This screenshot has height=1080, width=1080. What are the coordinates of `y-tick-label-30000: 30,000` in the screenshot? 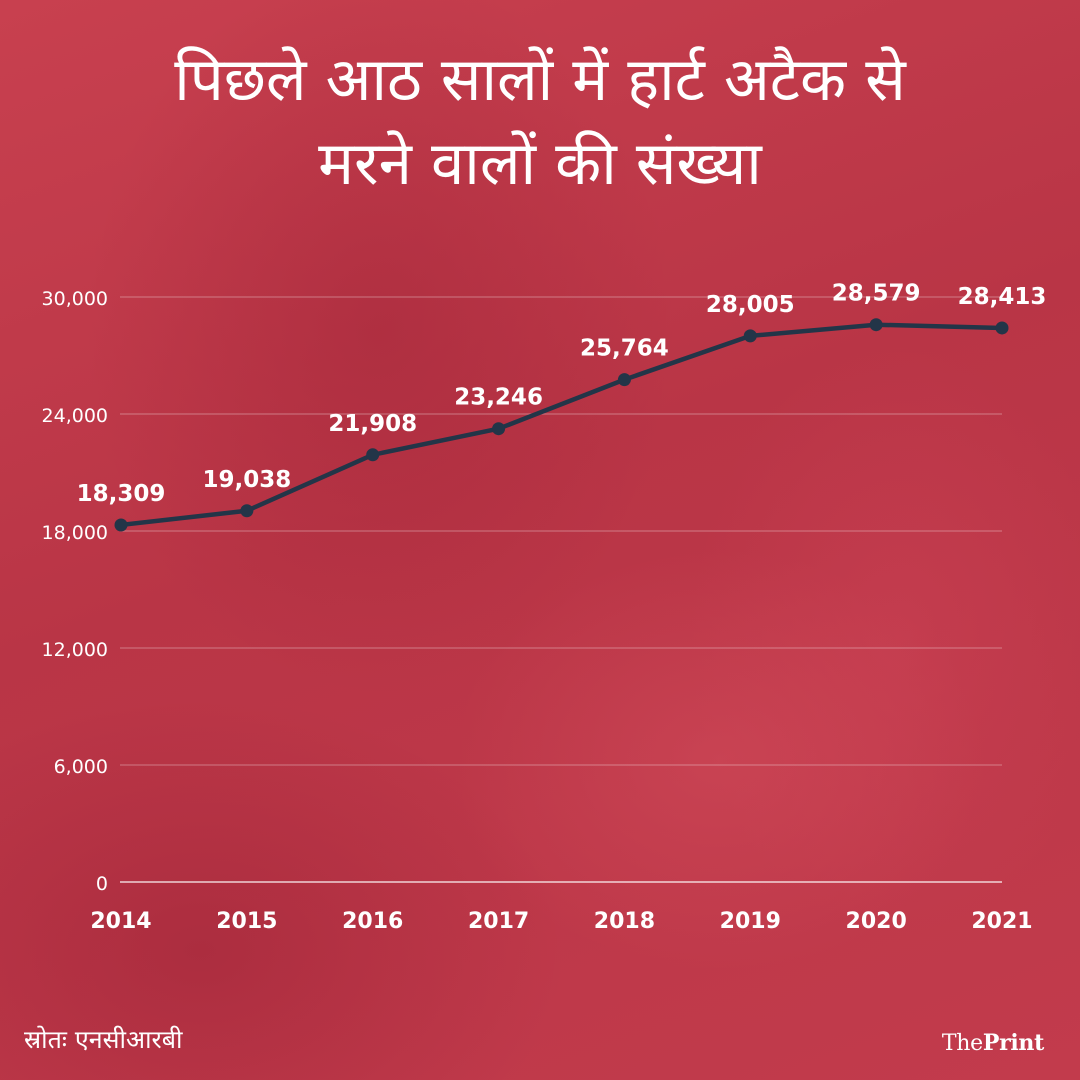 It's located at (75, 299).